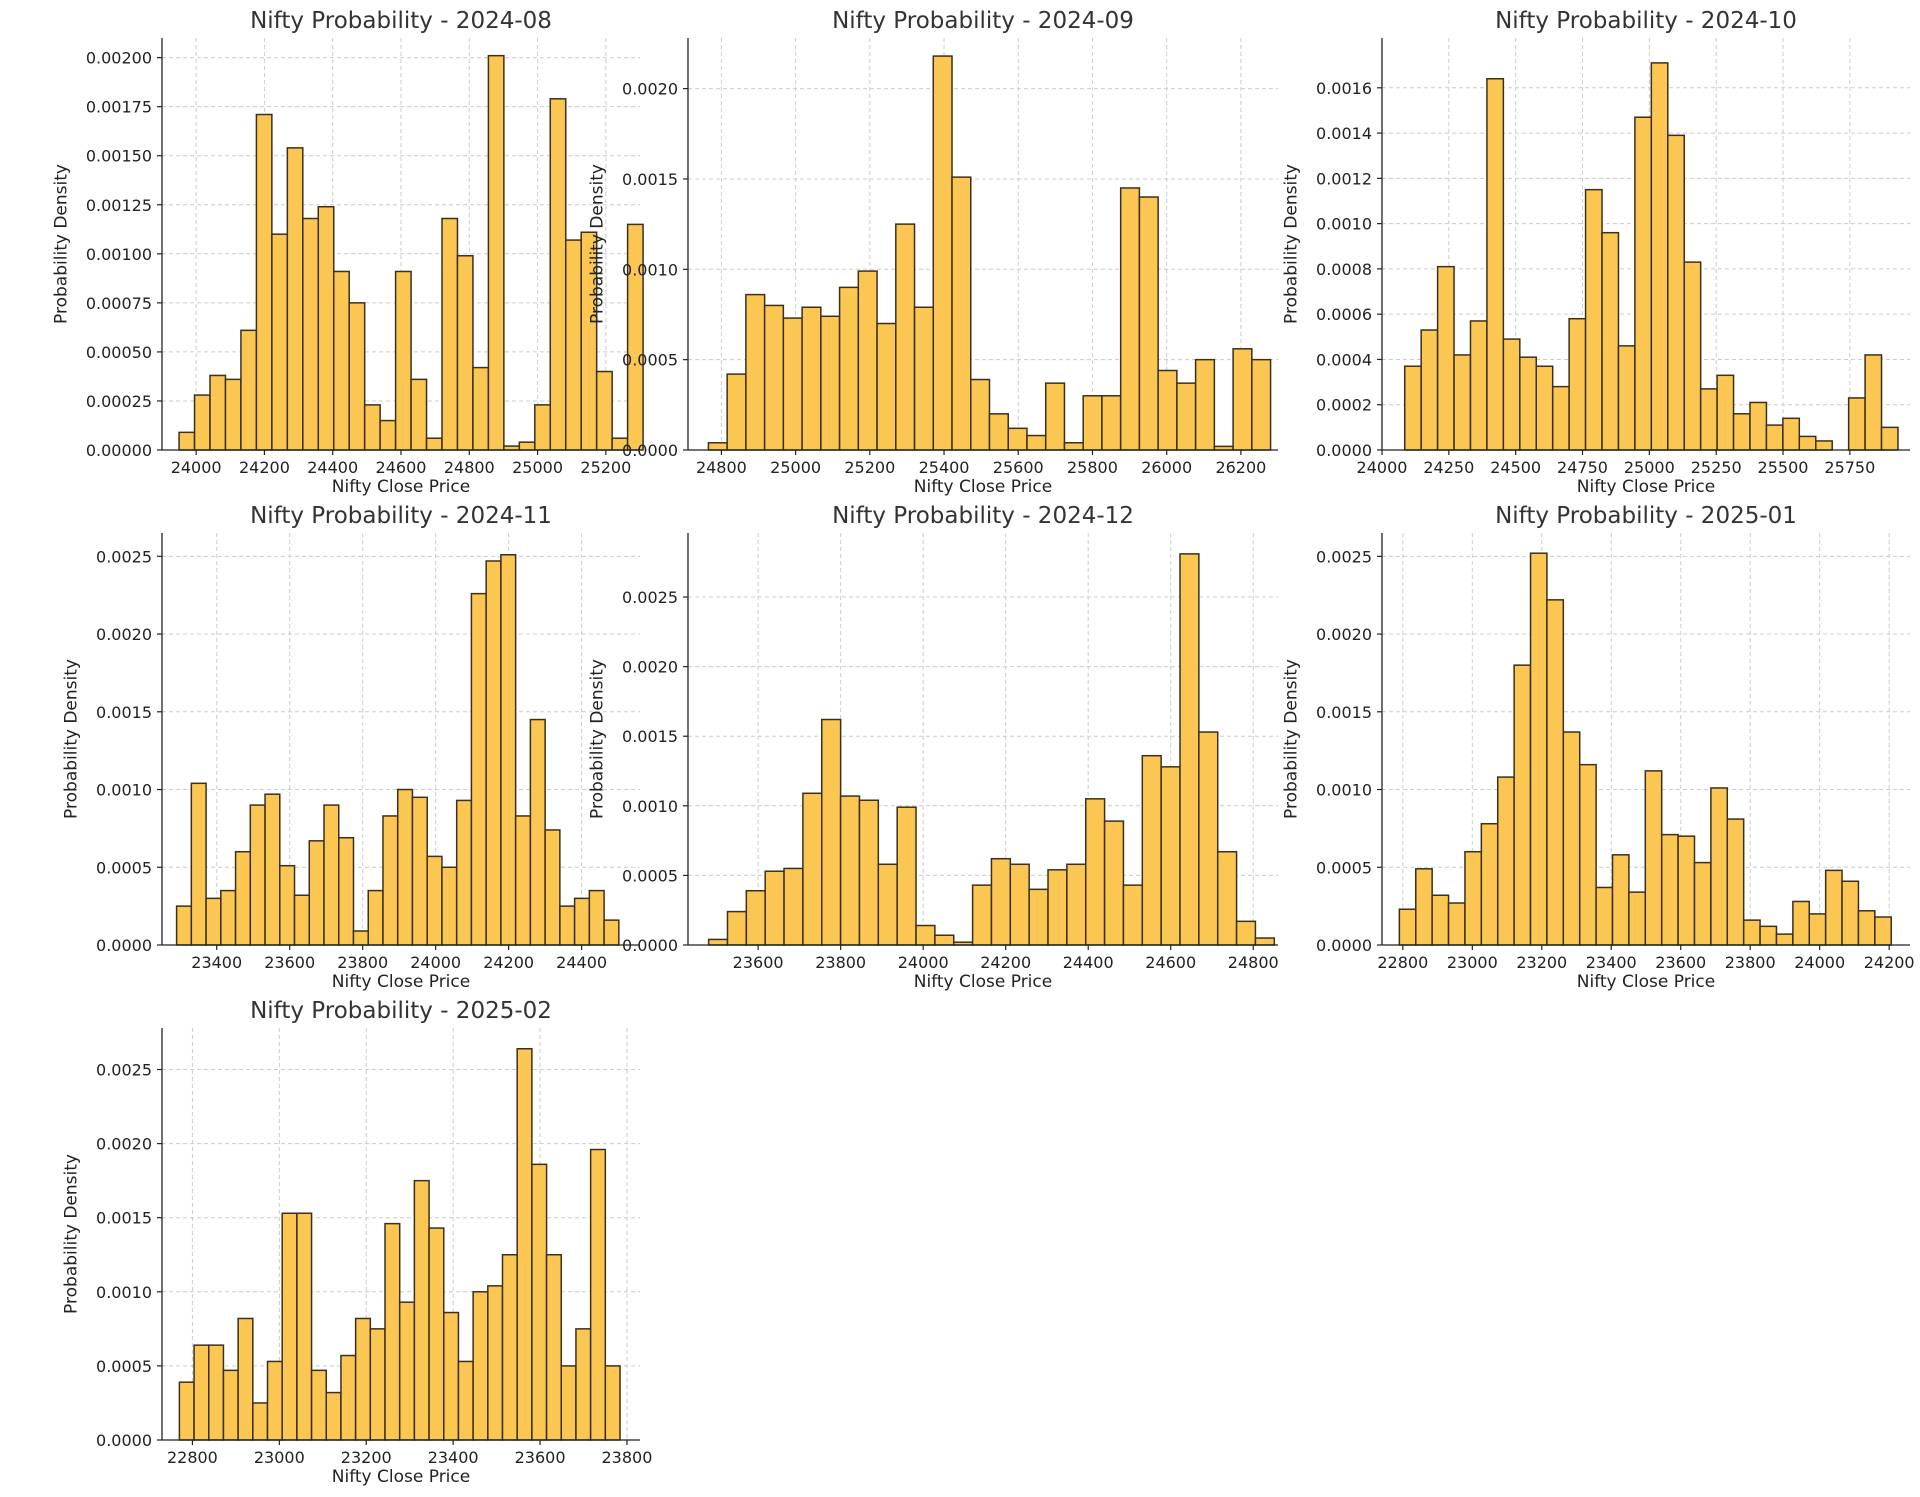  What do you see at coordinates (124, 556) in the screenshot?
I see `y-tick-label: 0.0025` at bounding box center [124, 556].